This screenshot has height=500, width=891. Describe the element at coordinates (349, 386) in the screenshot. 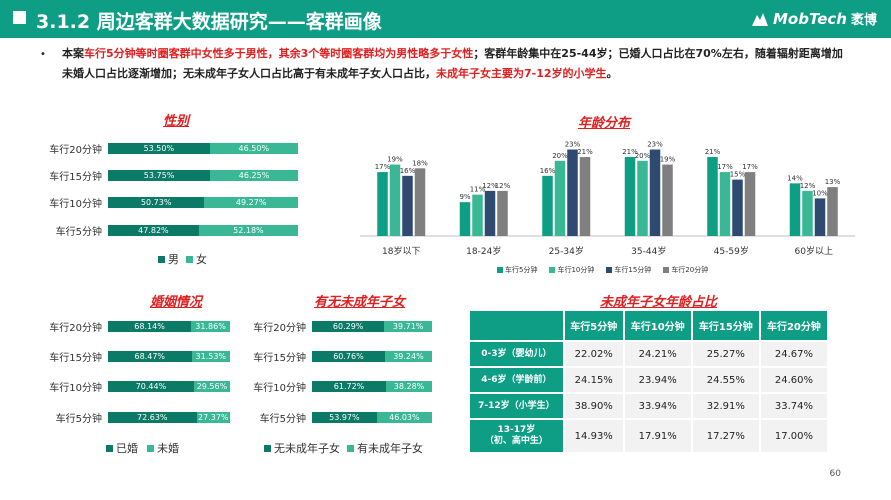

I see `bar-segment-first: 61.72%` at that location.